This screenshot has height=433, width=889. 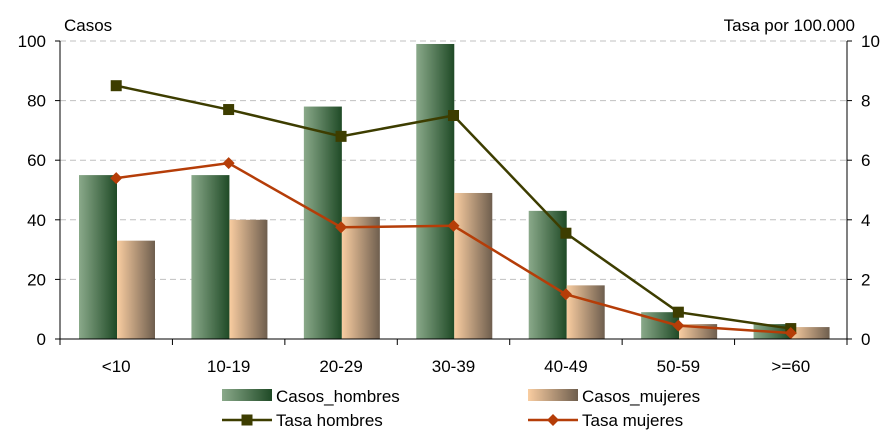 What do you see at coordinates (247, 420) in the screenshot?
I see `legend-marker-tasa-hombres` at bounding box center [247, 420].